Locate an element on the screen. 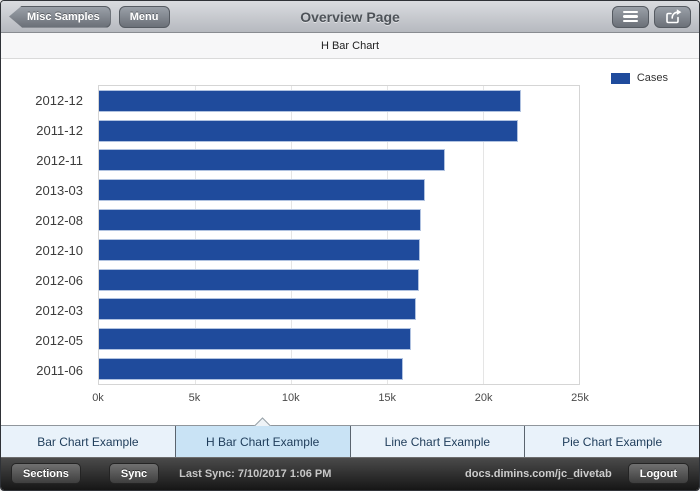  sections-button: Sections is located at coordinates (46, 473).